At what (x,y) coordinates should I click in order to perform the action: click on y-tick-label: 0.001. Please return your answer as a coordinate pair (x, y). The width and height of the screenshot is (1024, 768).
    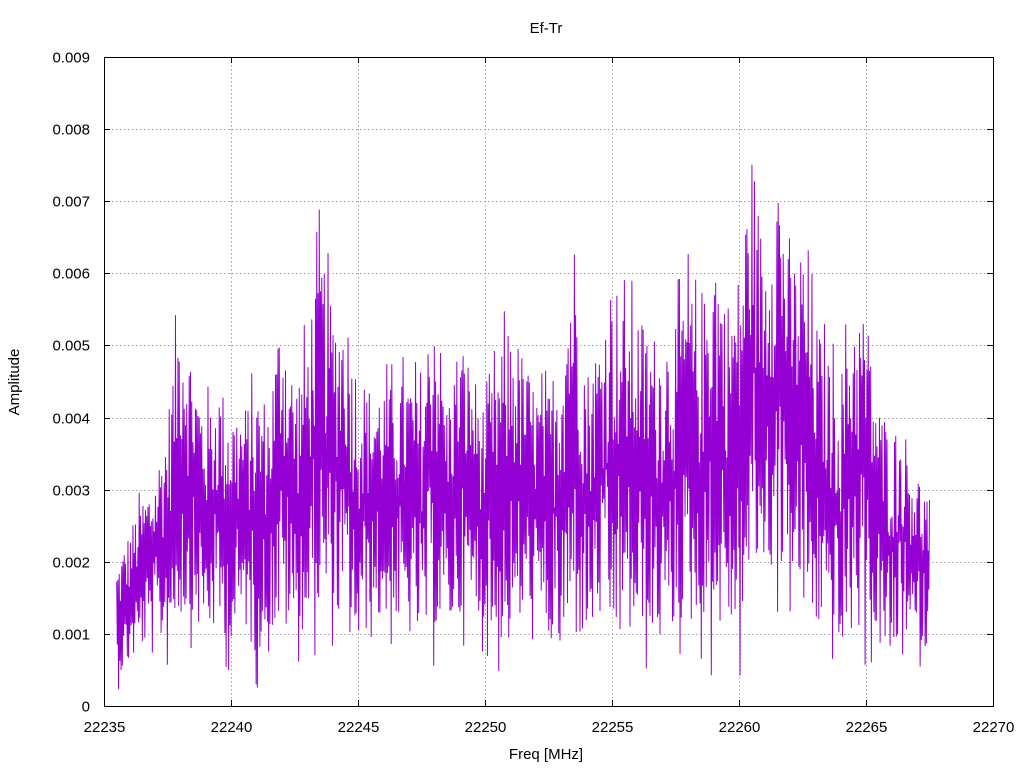
    Looking at the image, I should click on (71, 635).